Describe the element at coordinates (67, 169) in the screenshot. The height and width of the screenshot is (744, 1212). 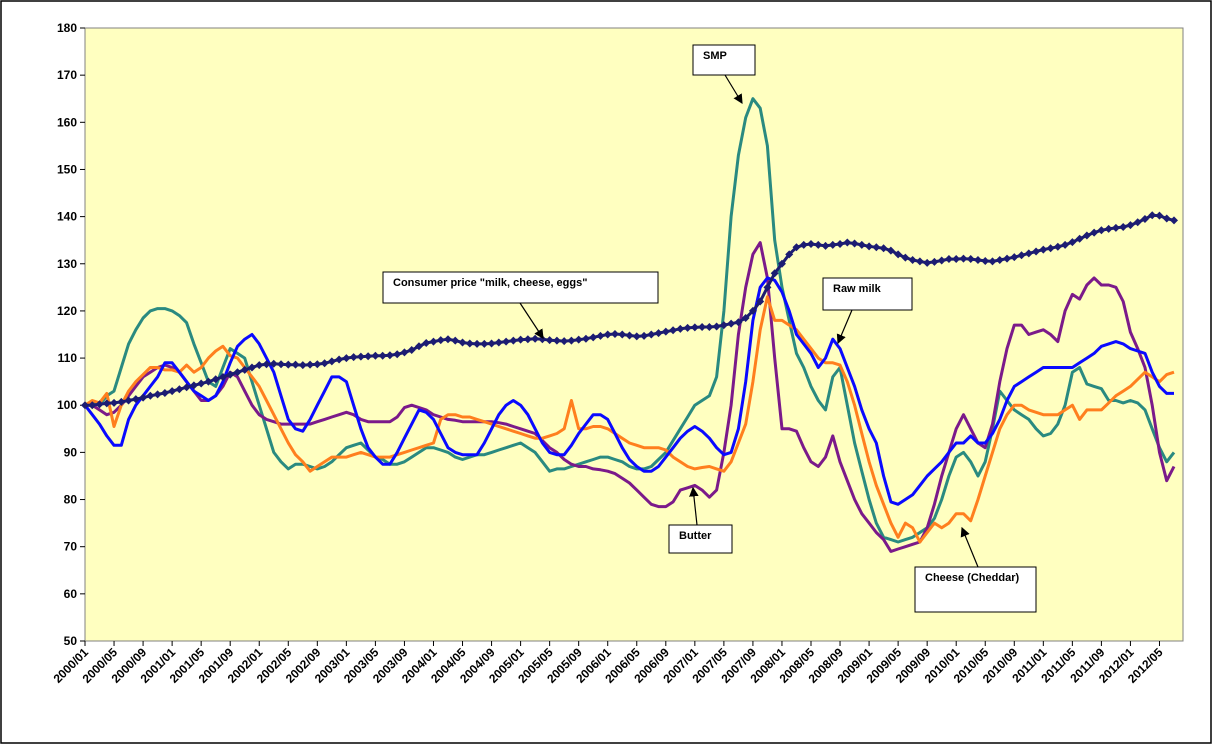
I see `y-tick-label: 150` at that location.